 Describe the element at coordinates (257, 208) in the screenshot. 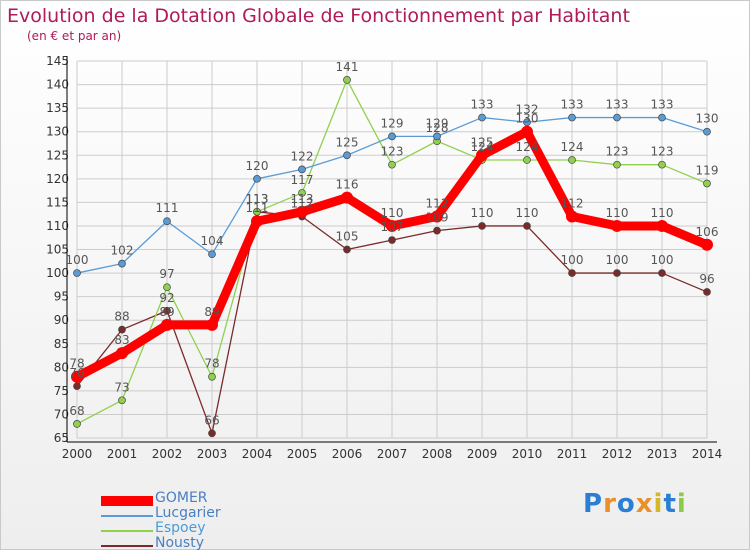

I see `data-label-gomer: 111` at that location.